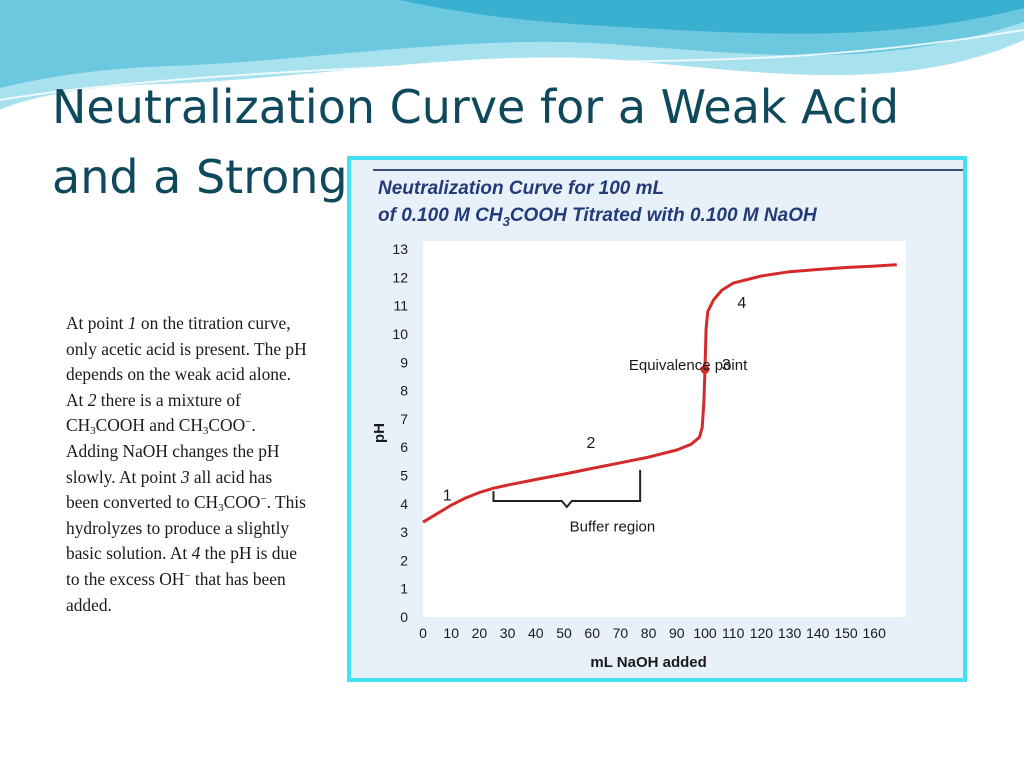 Image resolution: width=1024 pixels, height=768 pixels. I want to click on explanation-text-segment: the pH is due to the excess OH, so click(181, 566).